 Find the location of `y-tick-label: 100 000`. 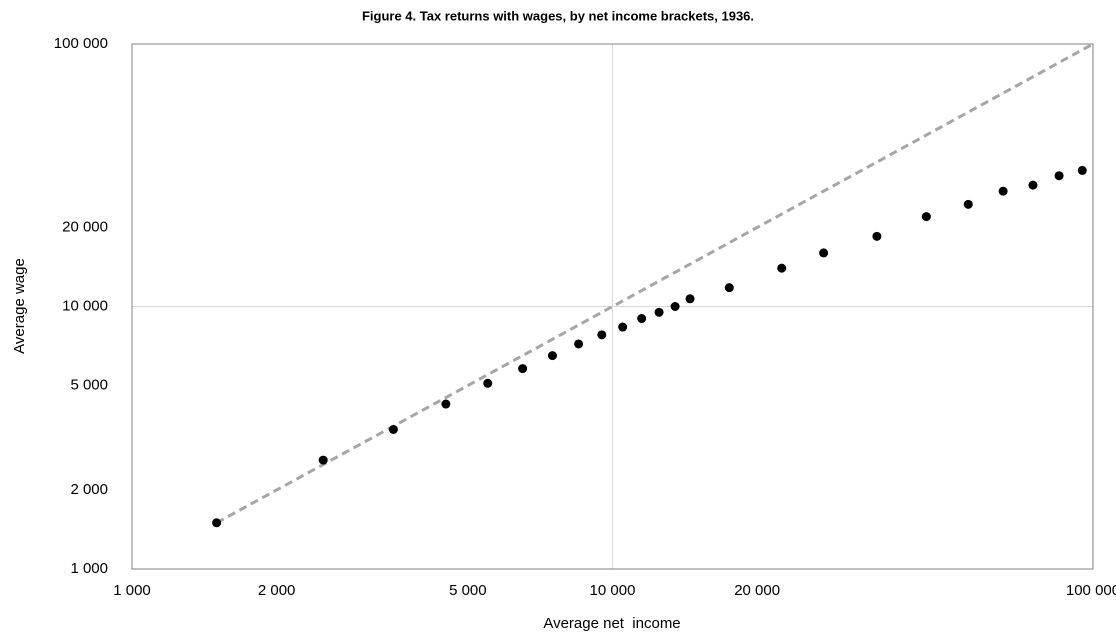

y-tick-label: 100 000 is located at coordinates (81, 43).